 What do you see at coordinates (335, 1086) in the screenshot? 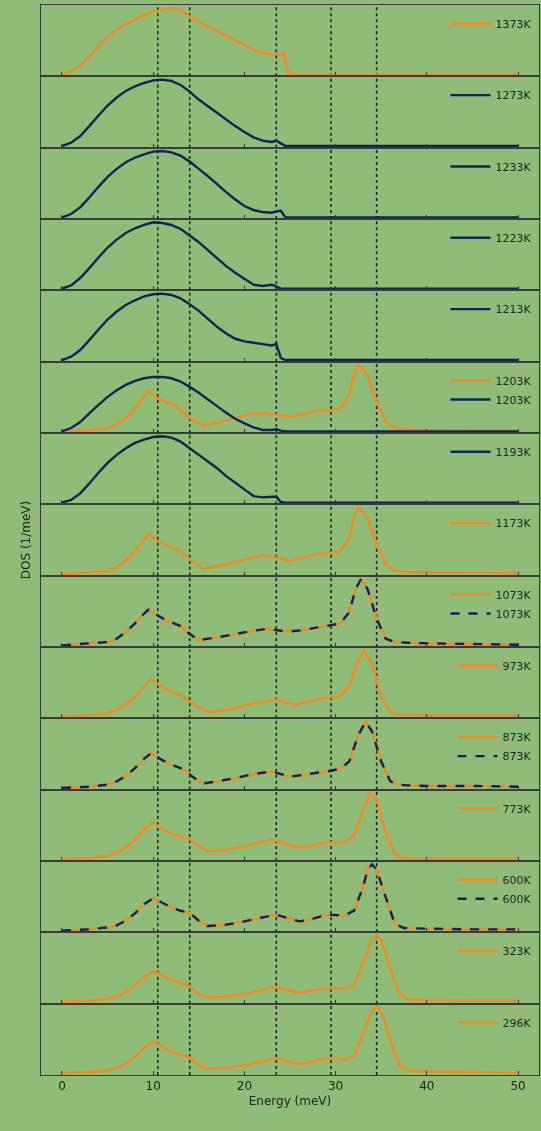
I see `x-tick-label: 30` at bounding box center [335, 1086].